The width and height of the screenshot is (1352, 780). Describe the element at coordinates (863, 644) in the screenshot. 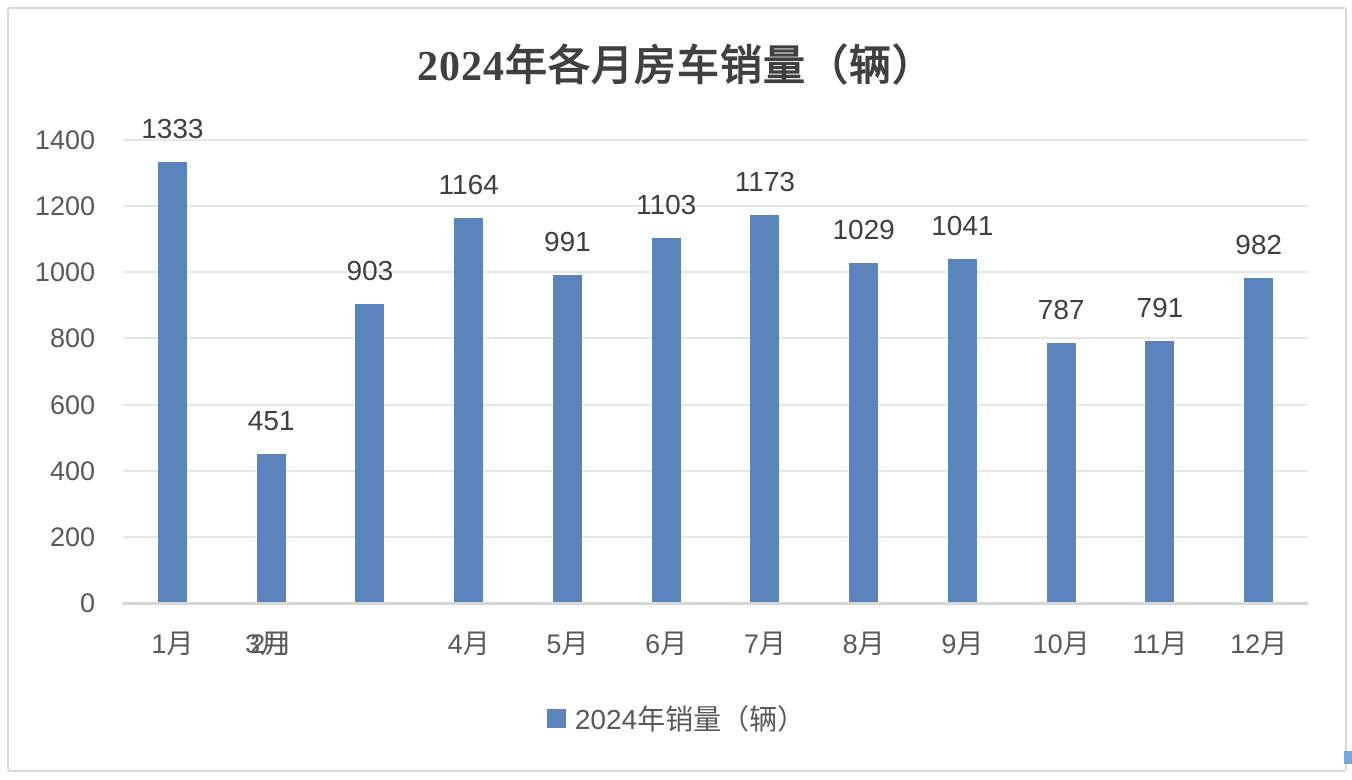

I see `x-axis-label: 8月` at that location.